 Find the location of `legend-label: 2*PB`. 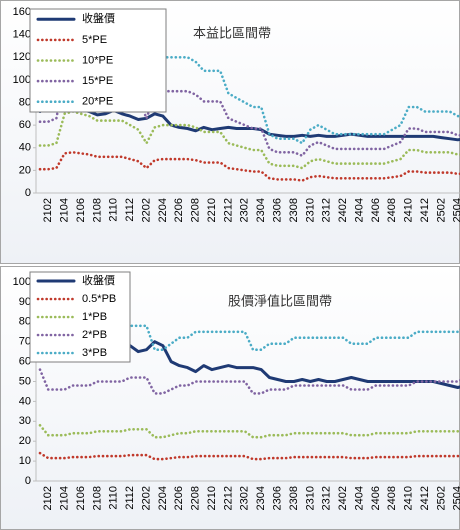

legend-label: 2*PB is located at coordinates (94, 335).